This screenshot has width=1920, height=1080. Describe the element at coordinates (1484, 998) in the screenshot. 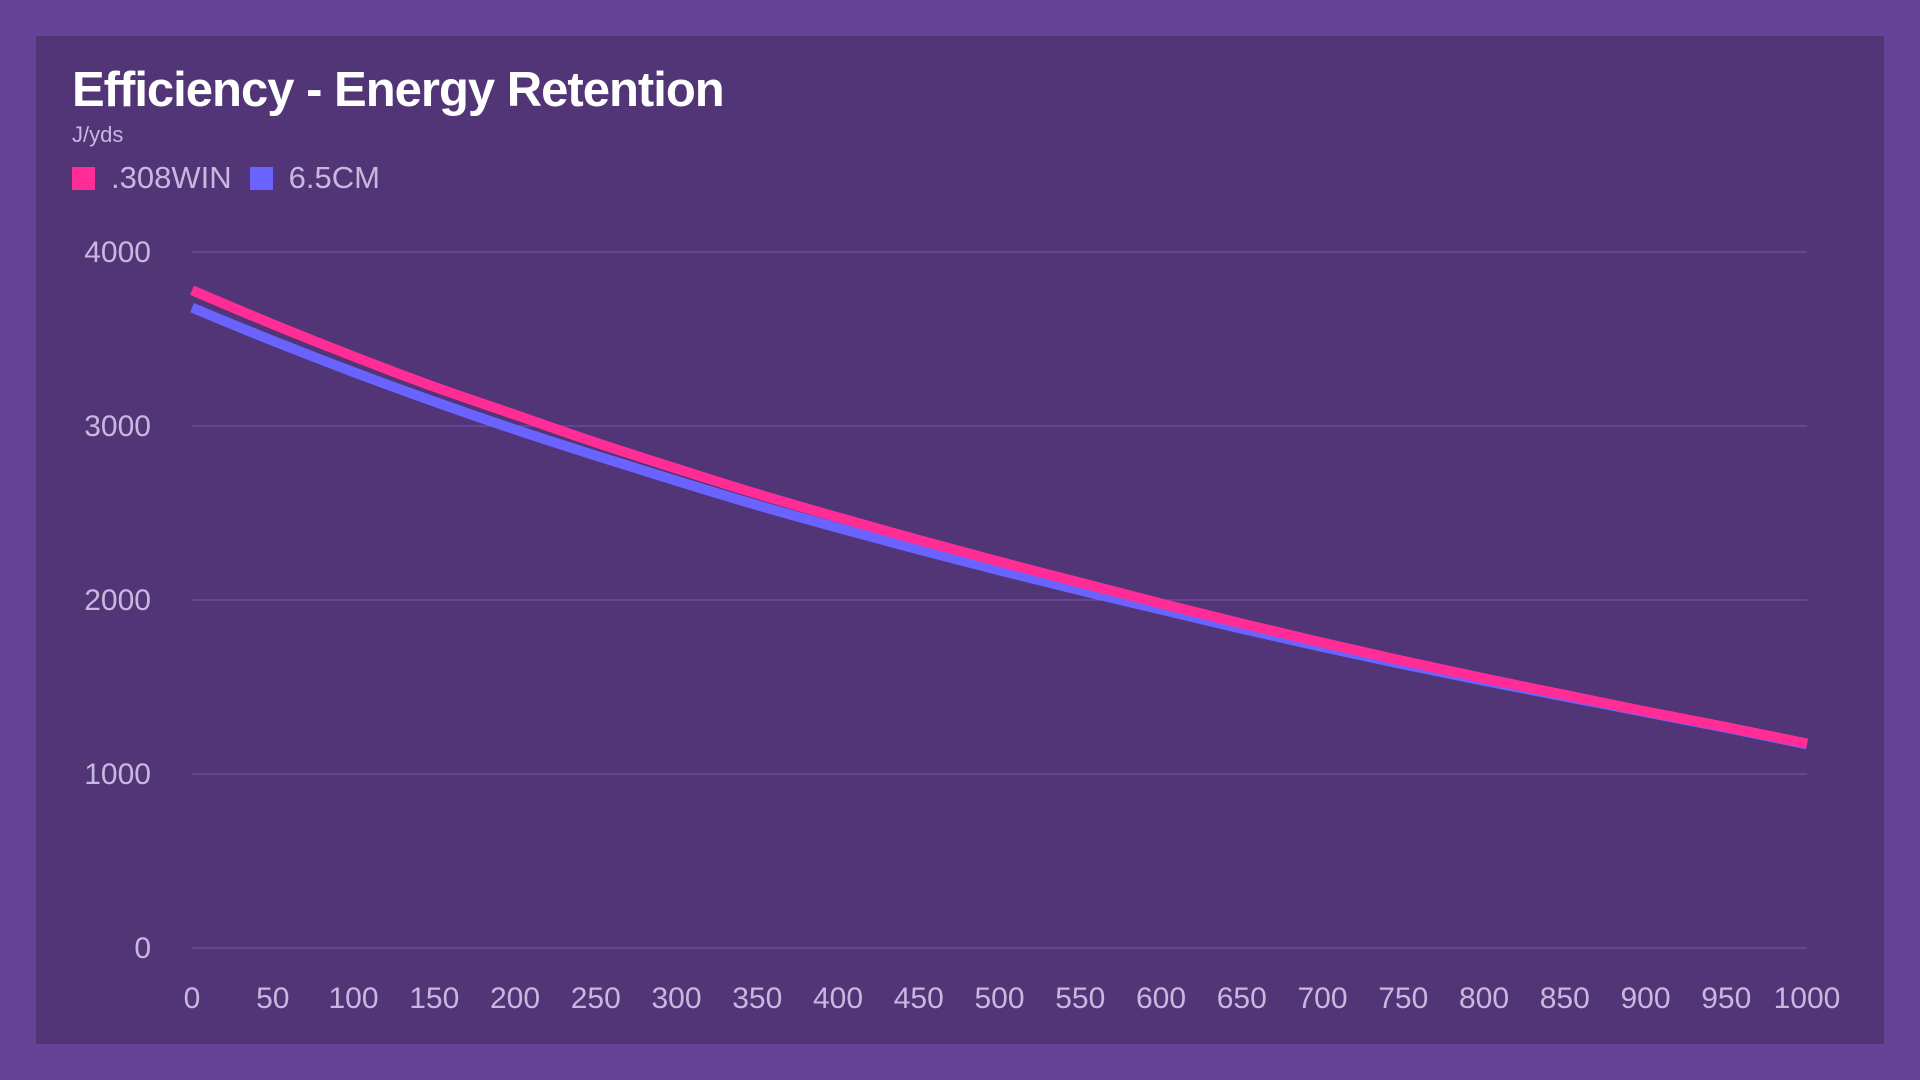

I see `x-tick-label: 800` at that location.